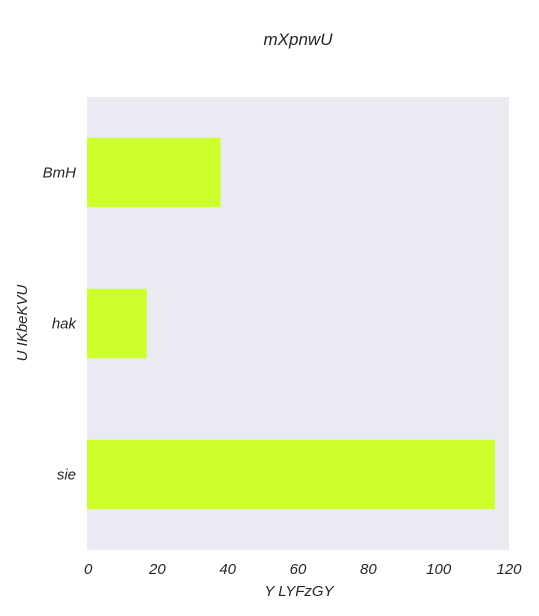 The height and width of the screenshot is (616, 539). I want to click on x-tick-label: 80, so click(368, 569).